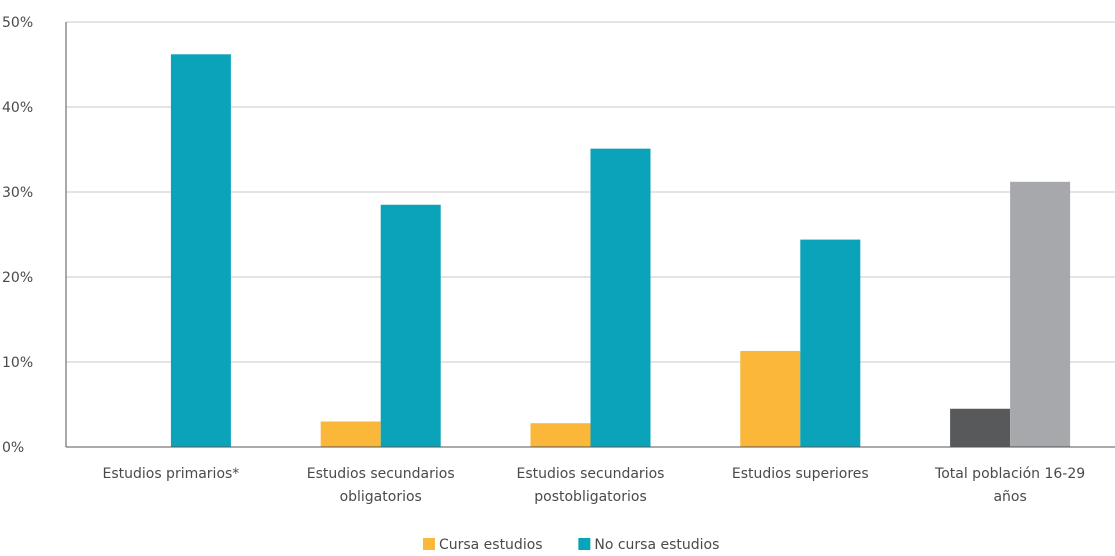  What do you see at coordinates (17, 108) in the screenshot?
I see `y-tick-label: 40%` at bounding box center [17, 108].